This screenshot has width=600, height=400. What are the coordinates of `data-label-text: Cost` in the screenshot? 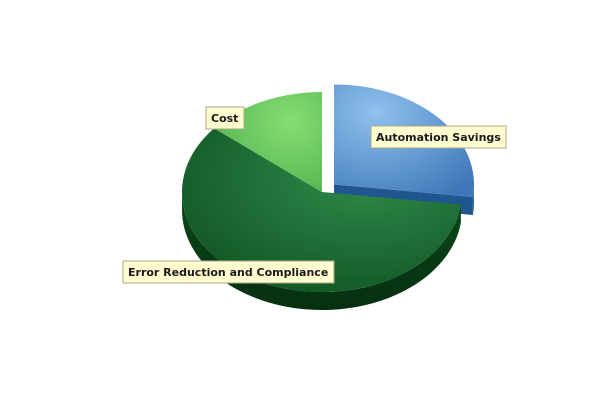 It's located at (224, 118).